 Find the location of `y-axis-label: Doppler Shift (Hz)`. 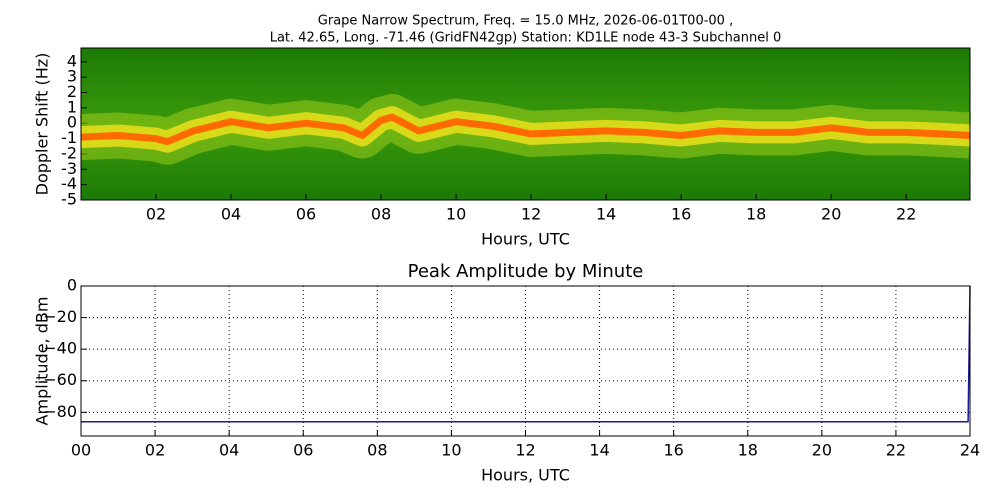

y-axis-label: Doppler Shift (Hz) is located at coordinates (42, 124).